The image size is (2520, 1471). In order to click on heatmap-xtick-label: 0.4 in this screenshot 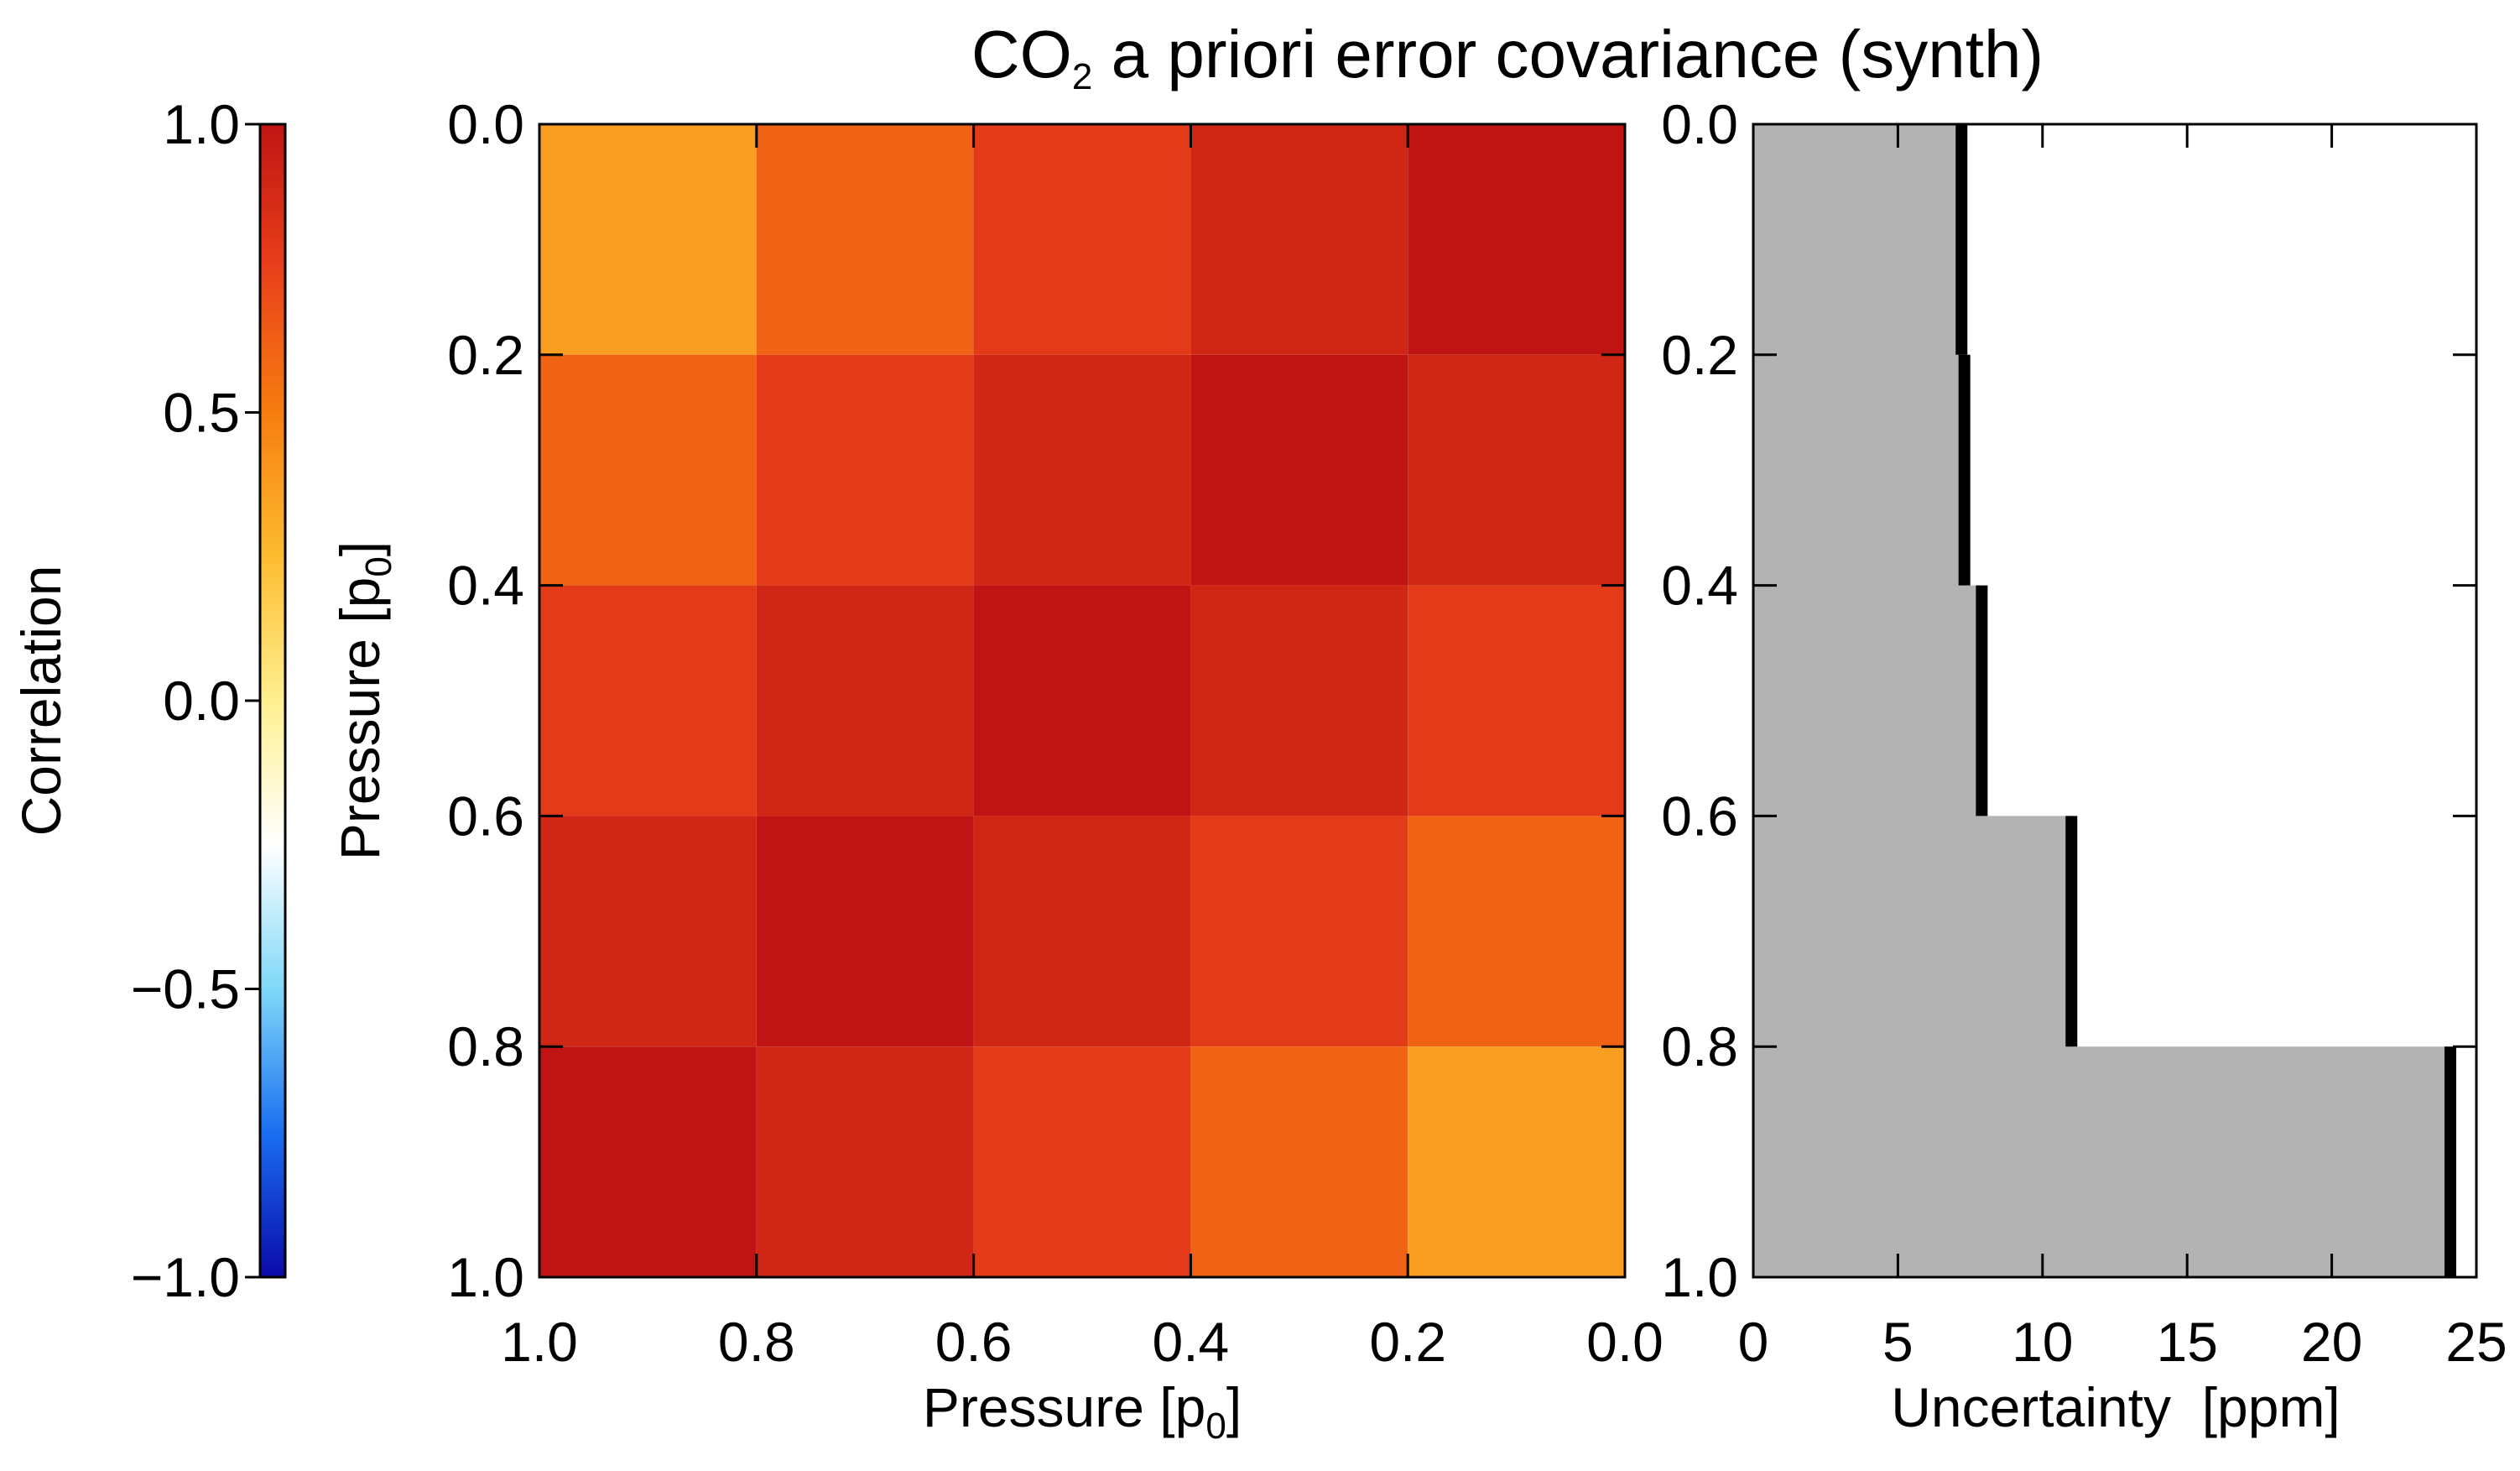, I will do `click(1191, 1342)`.